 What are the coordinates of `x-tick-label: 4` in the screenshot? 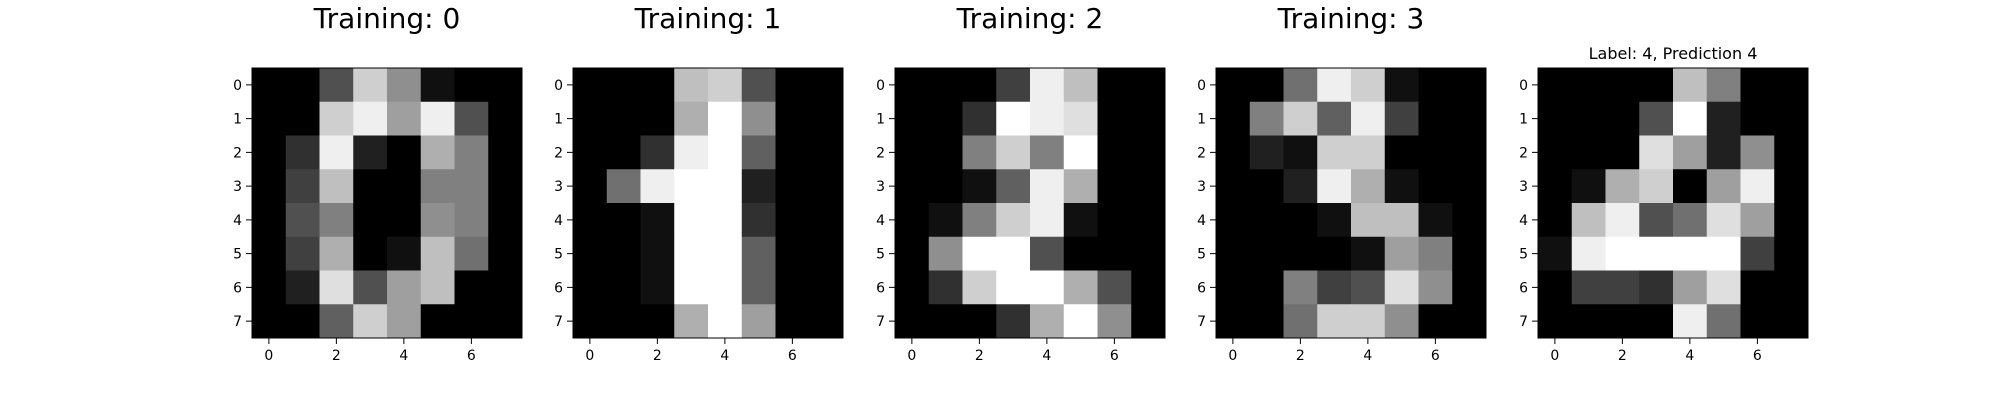 It's located at (1367, 356).